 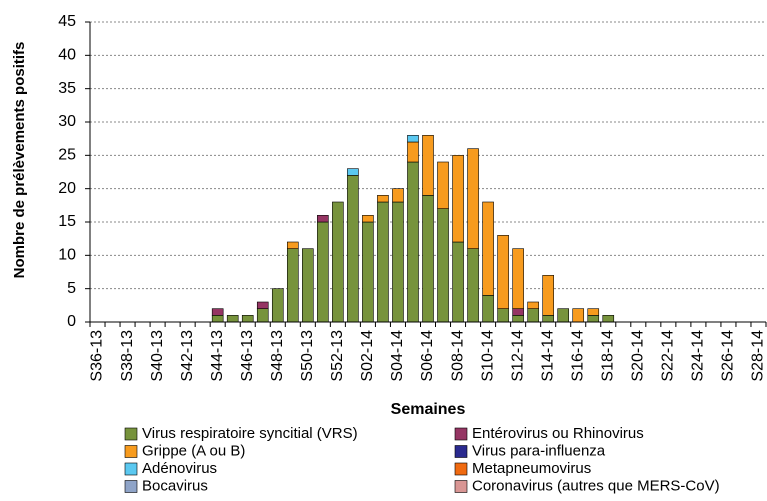 I want to click on legend-label: Entérovirus ou Rhinovirus, so click(x=558, y=433).